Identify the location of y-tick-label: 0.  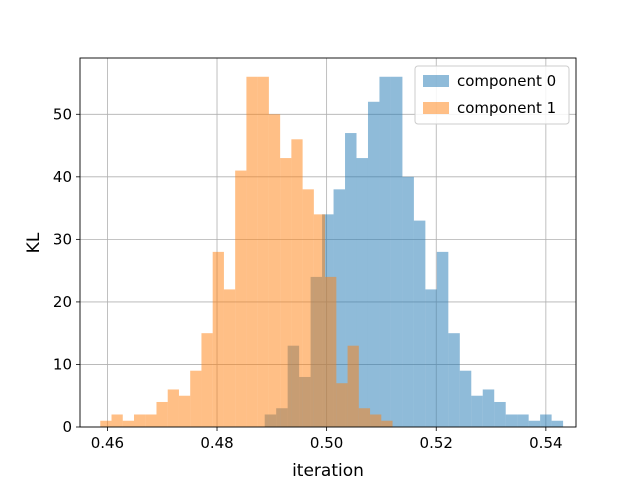
(67, 427).